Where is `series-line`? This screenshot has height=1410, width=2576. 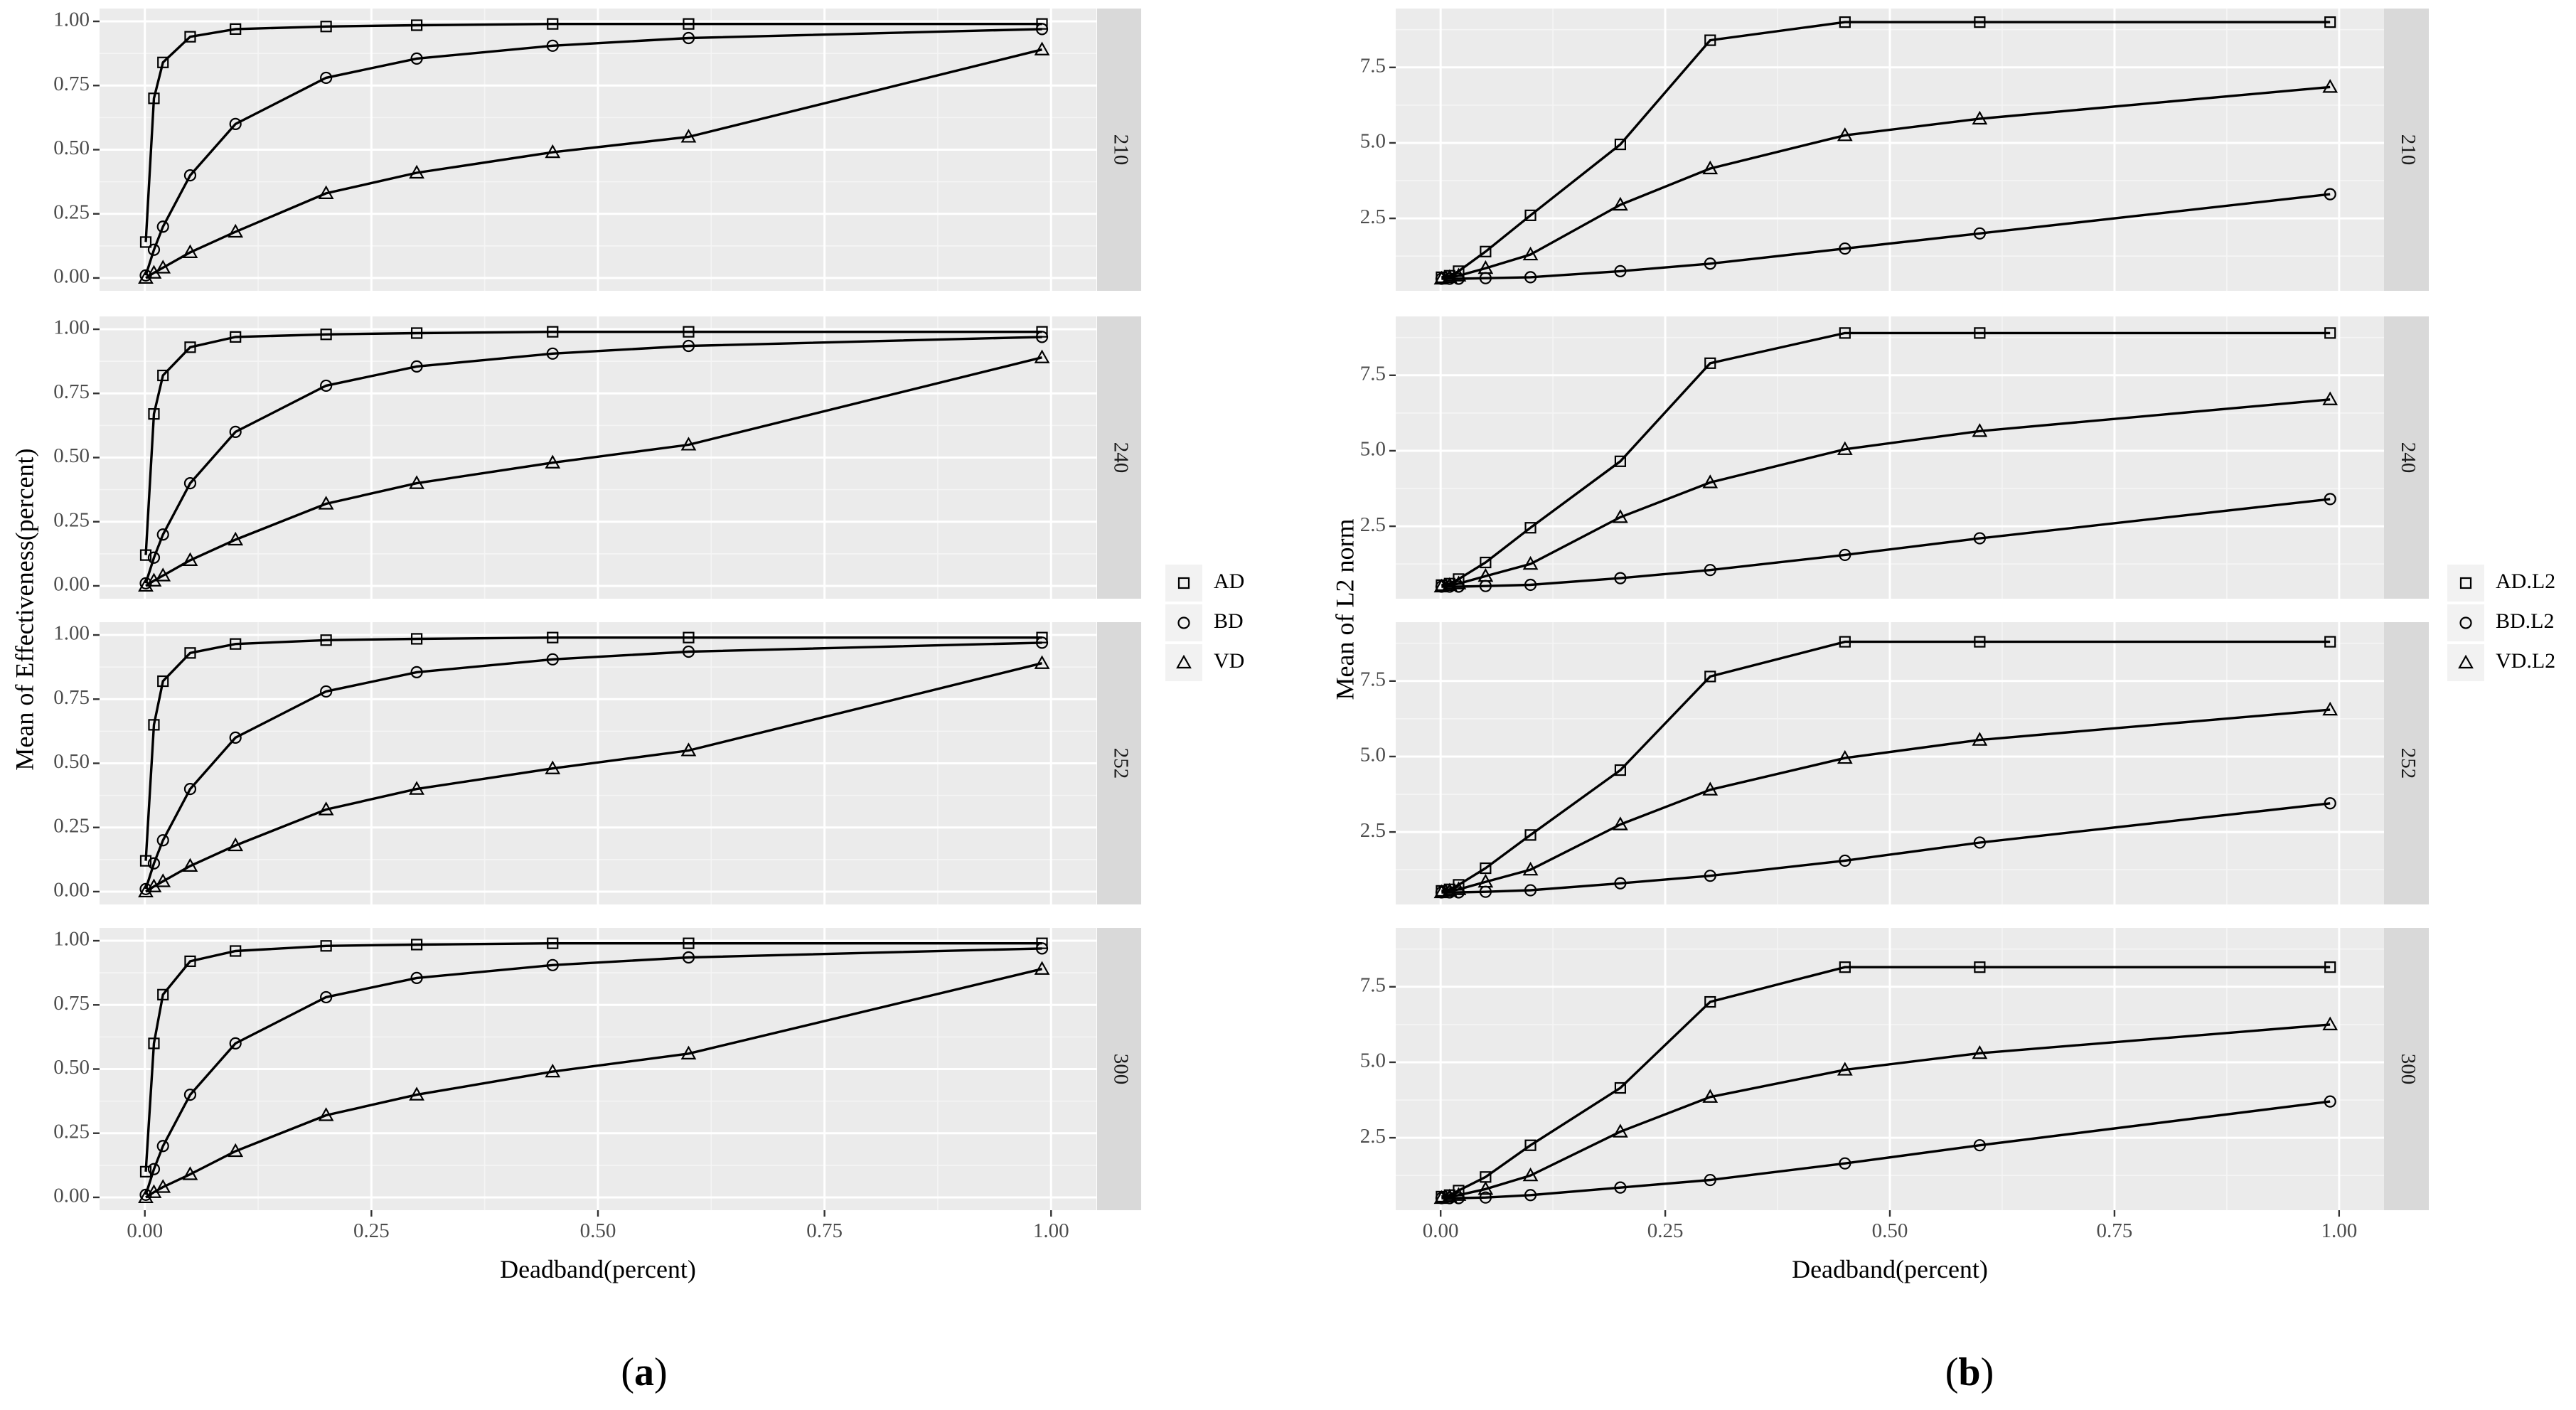 series-line is located at coordinates (593, 1057).